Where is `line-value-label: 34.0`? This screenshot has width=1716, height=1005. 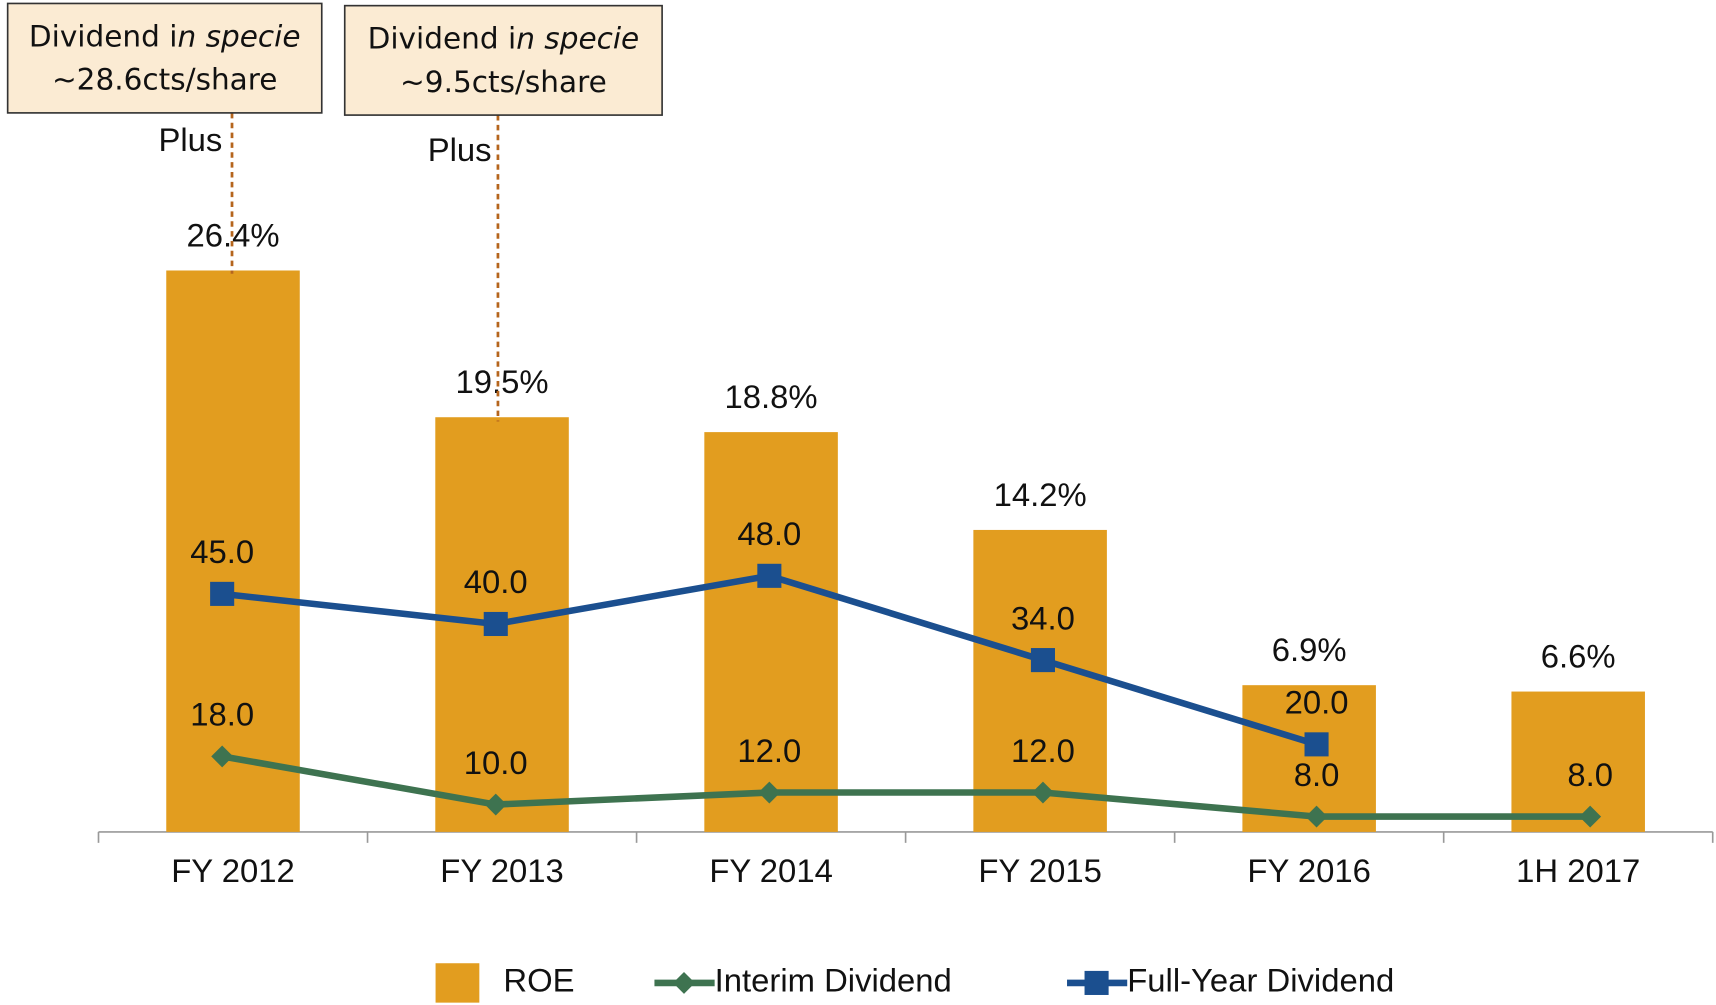
line-value-label: 34.0 is located at coordinates (1043, 617).